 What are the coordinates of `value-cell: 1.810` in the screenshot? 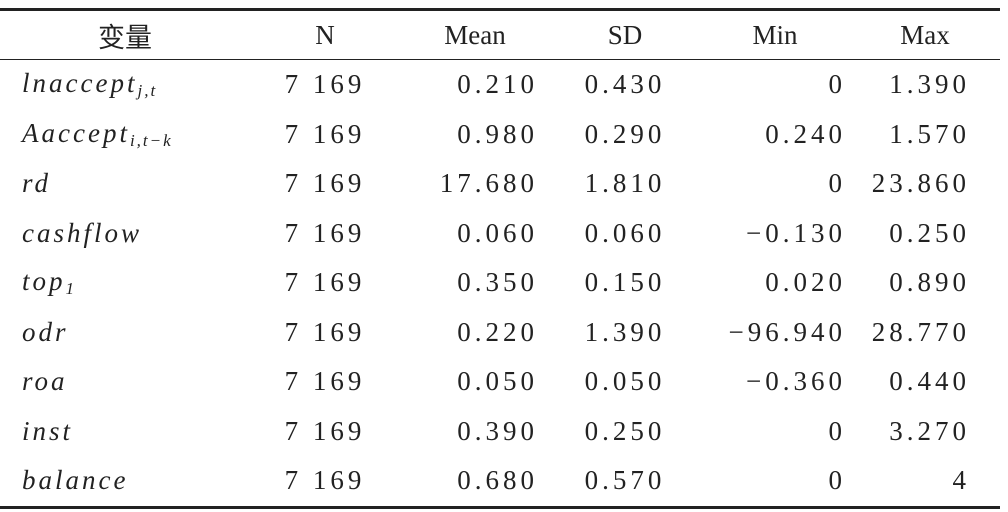 It's located at (625, 183).